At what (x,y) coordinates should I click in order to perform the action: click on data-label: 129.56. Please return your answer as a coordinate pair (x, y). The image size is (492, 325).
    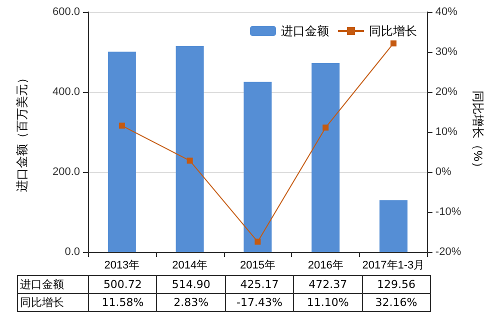
    Looking at the image, I should click on (396, 285).